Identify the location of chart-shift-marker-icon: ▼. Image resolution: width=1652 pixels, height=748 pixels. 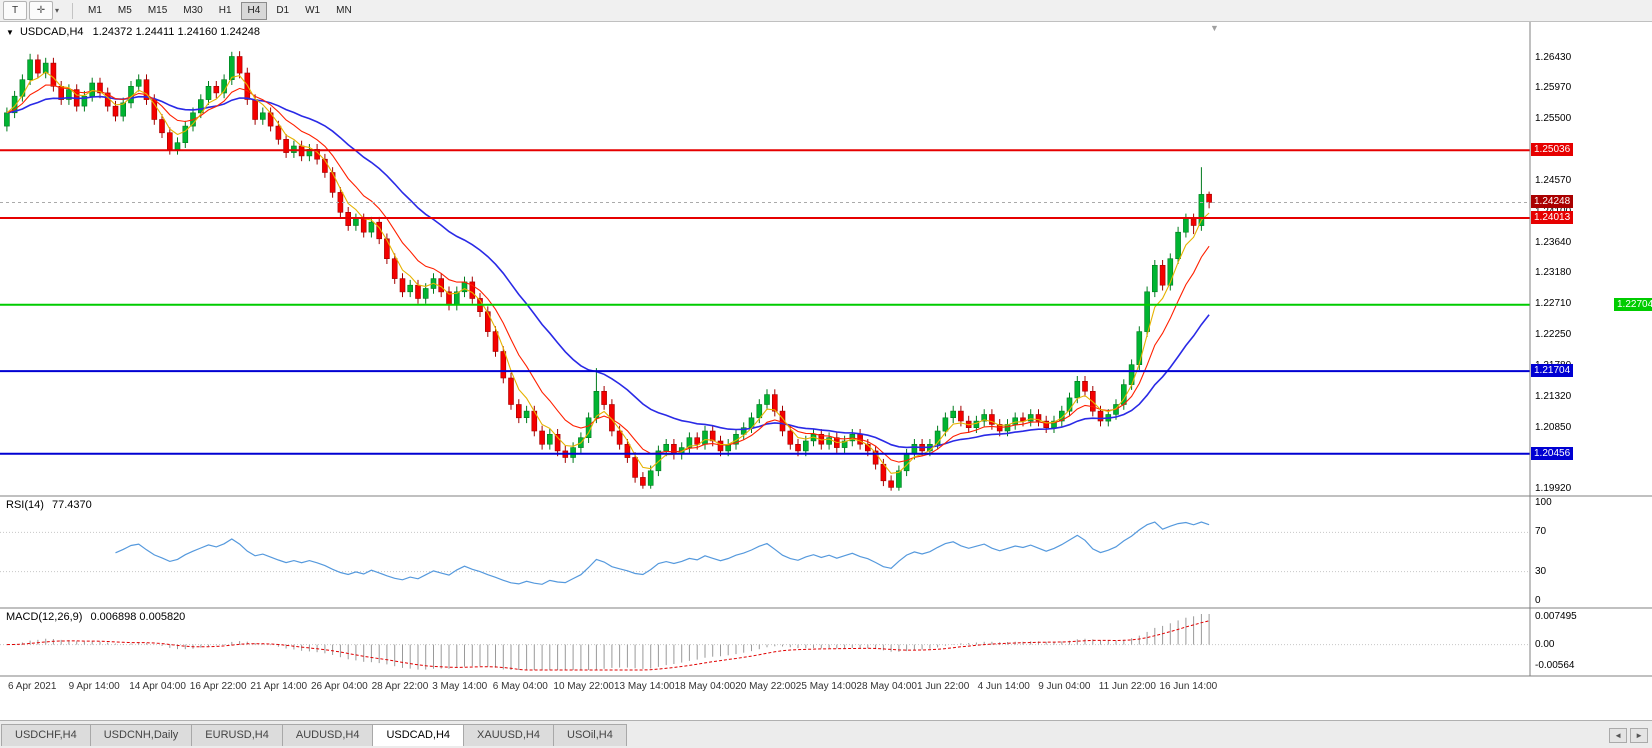
(1214, 28).